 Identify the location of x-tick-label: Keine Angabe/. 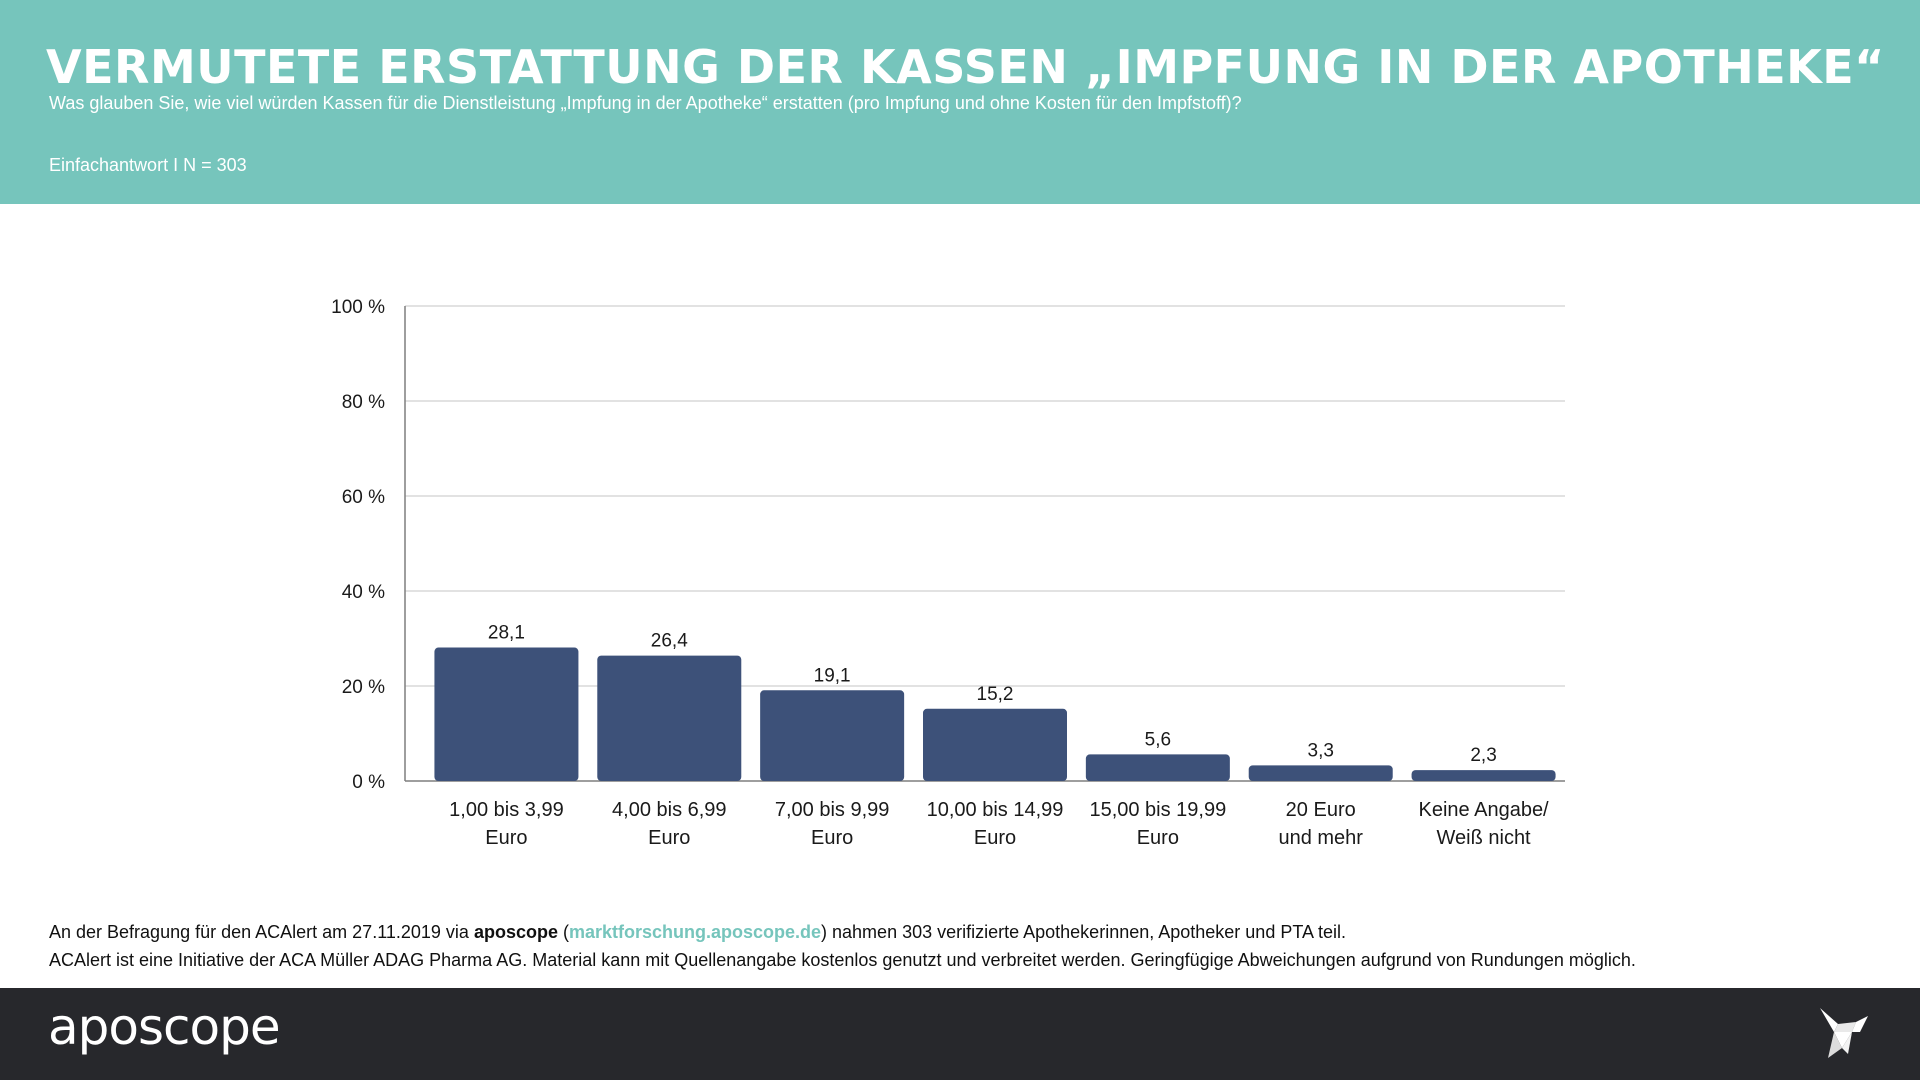
(1484, 810).